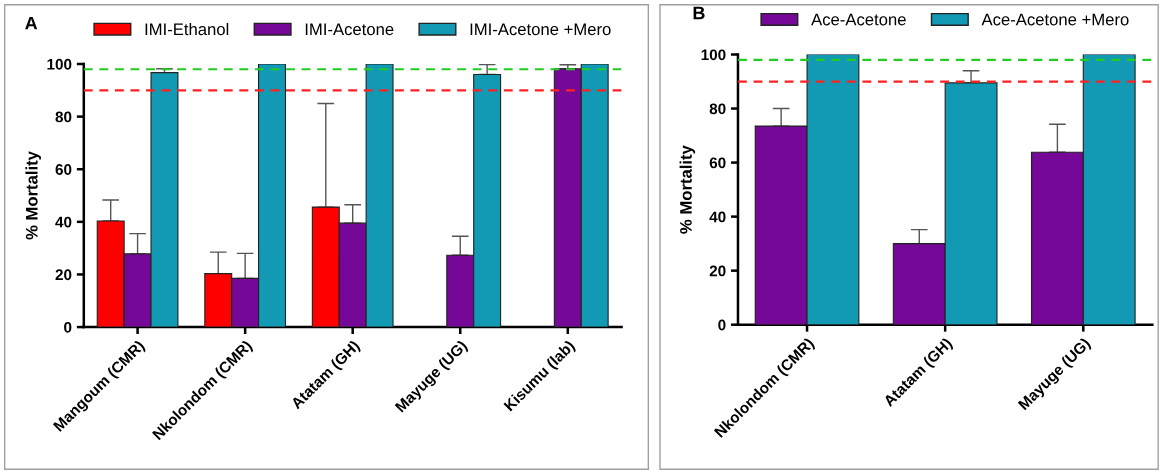 This screenshot has height=474, width=1164. I want to click on legend-label: Ace-Acetone, so click(858, 19).